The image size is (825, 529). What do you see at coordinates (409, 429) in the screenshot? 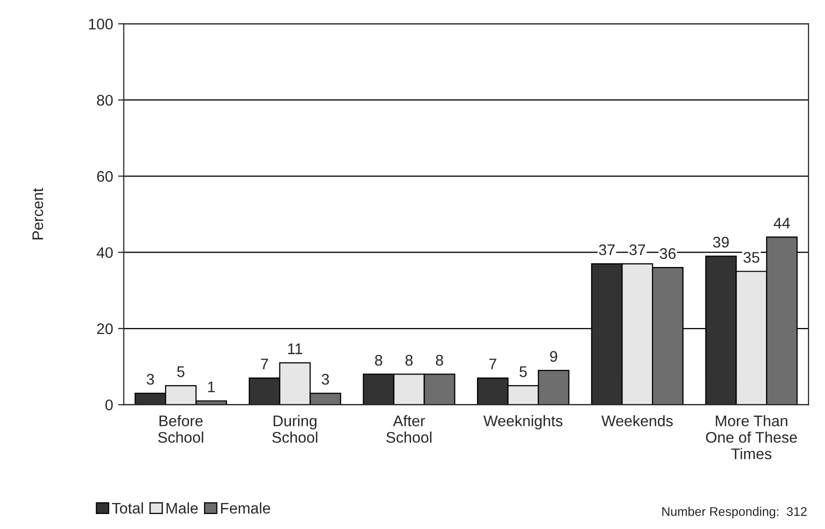
I see `x-tick-label: After School` at bounding box center [409, 429].